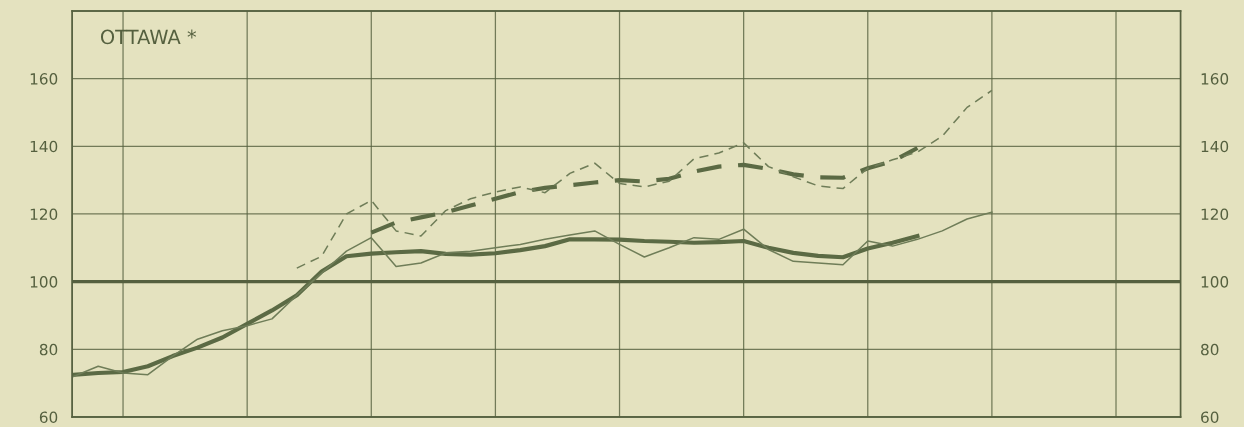 The width and height of the screenshot is (1244, 427). Describe the element at coordinates (1210, 349) in the screenshot. I see `y2-tick-label: 80` at that location.